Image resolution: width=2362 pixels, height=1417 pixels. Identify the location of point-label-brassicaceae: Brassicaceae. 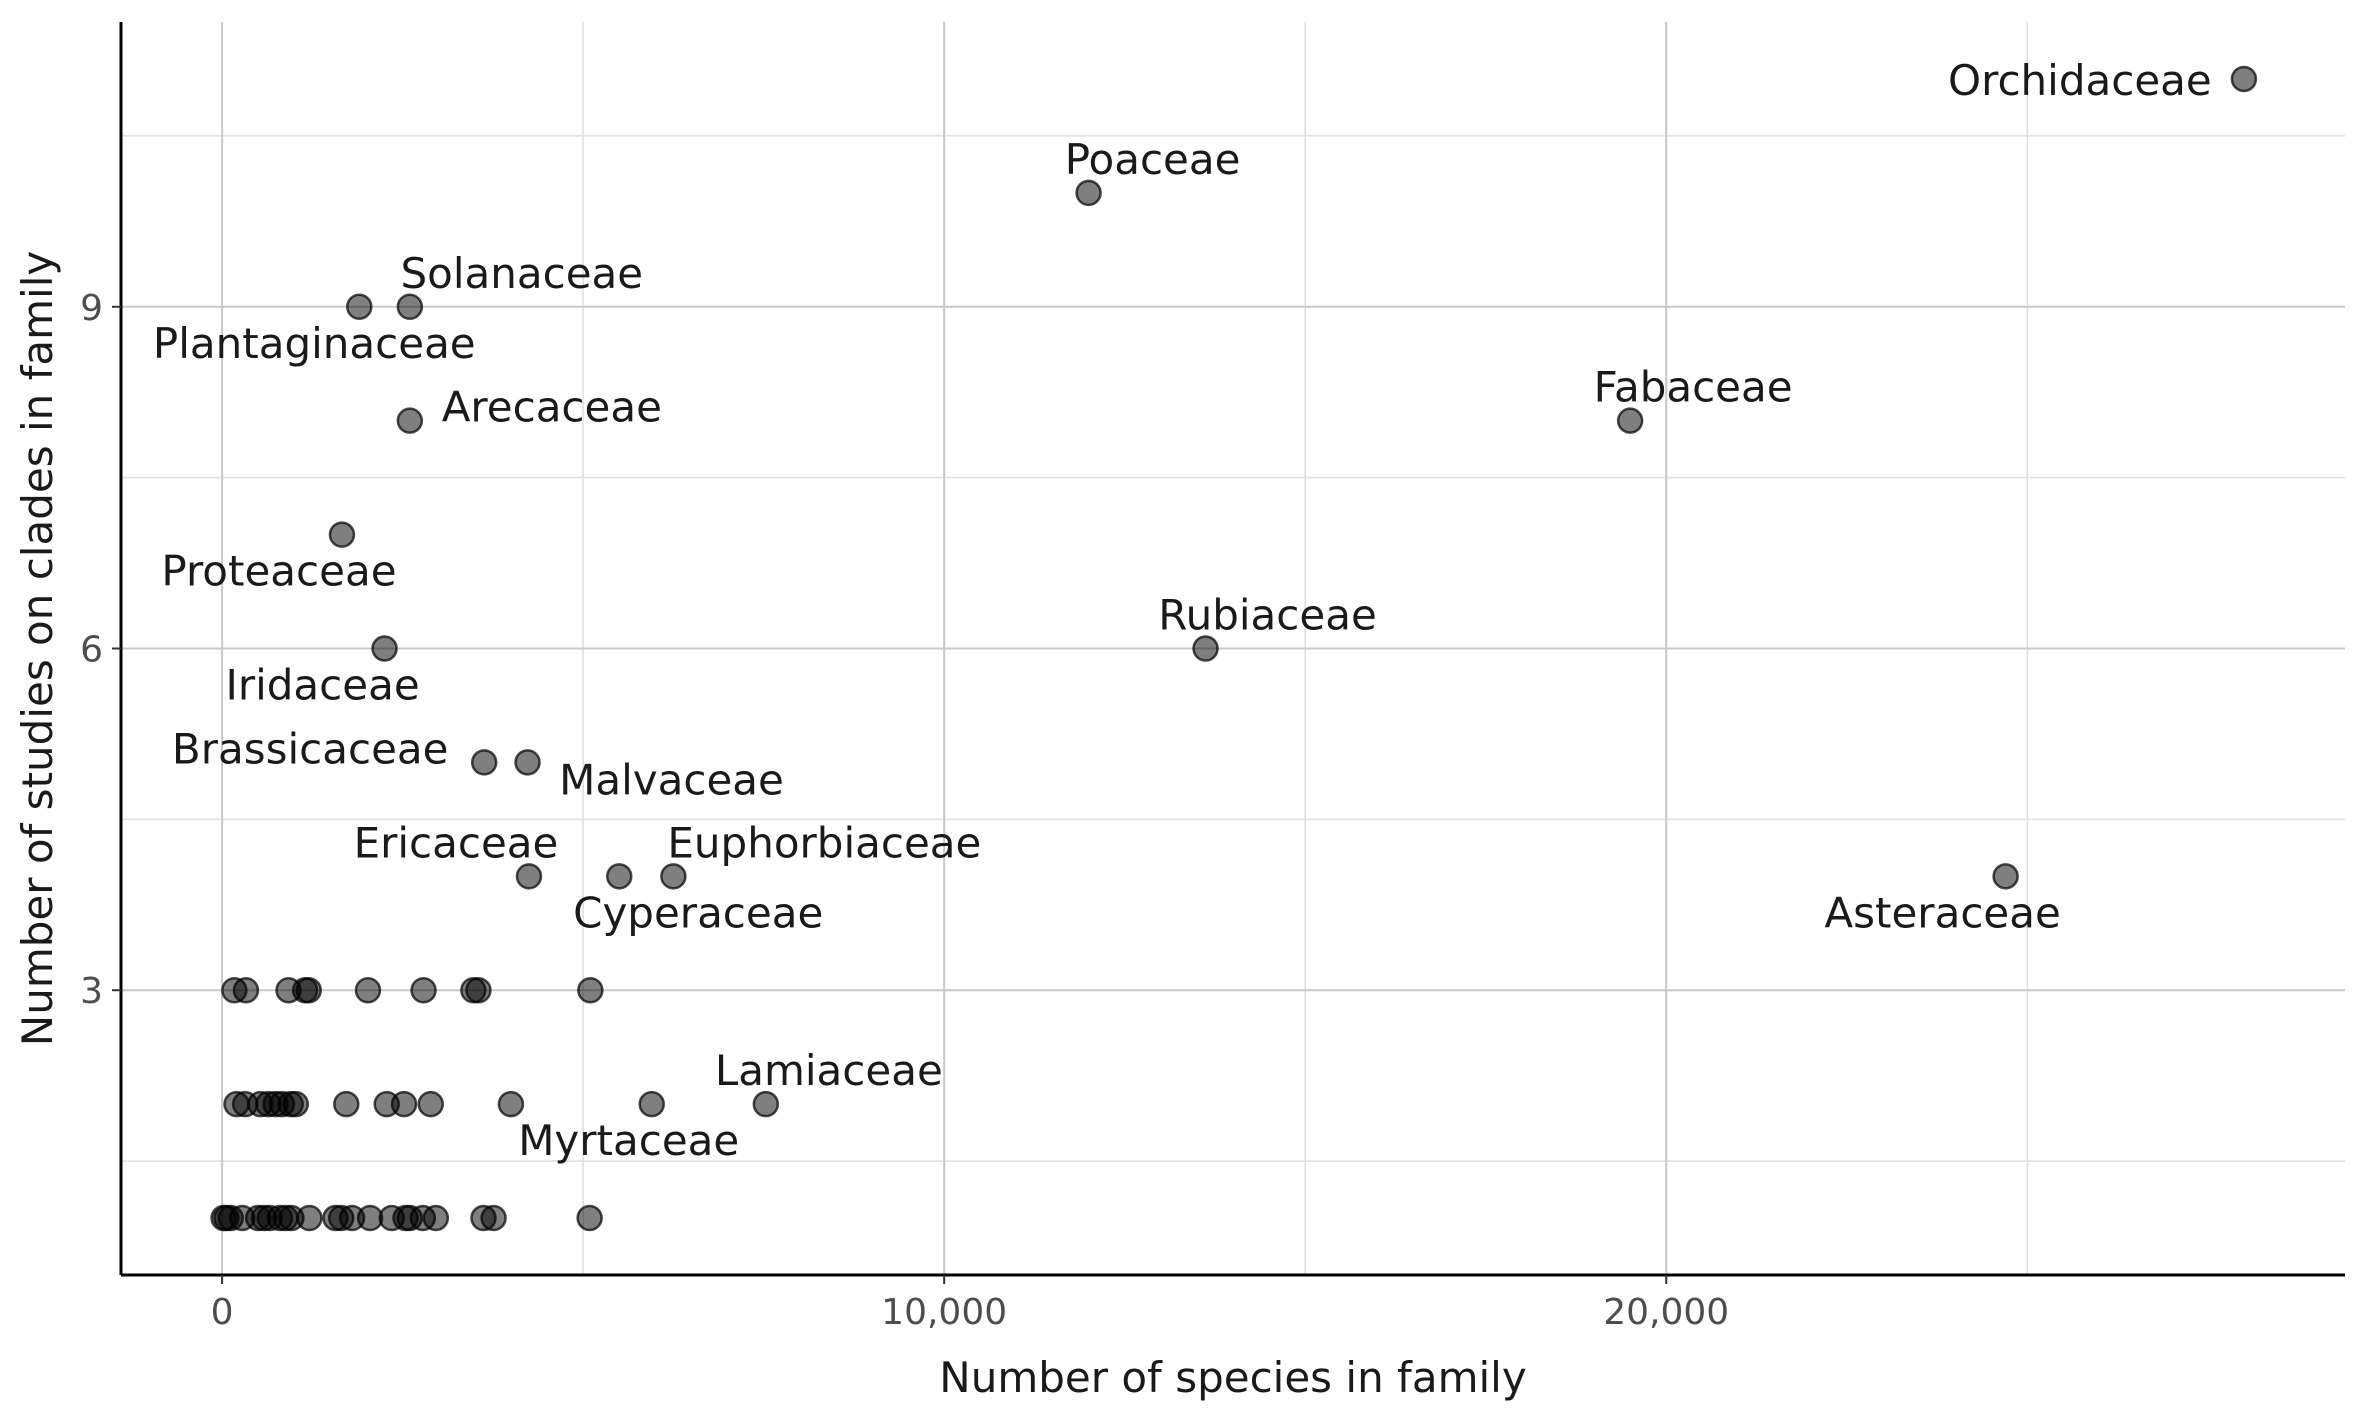
(310, 748).